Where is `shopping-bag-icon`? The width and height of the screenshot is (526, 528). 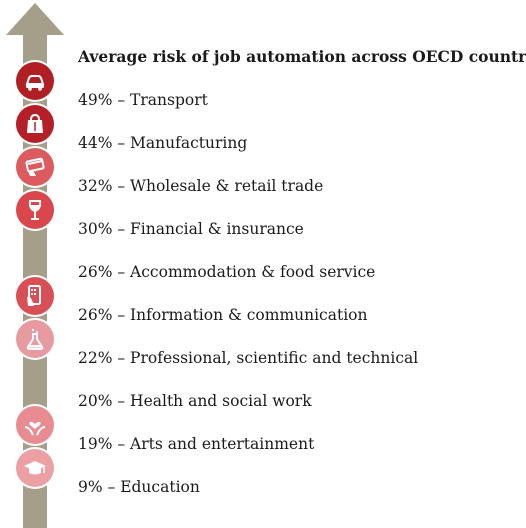
shopping-bag-icon is located at coordinates (35, 123).